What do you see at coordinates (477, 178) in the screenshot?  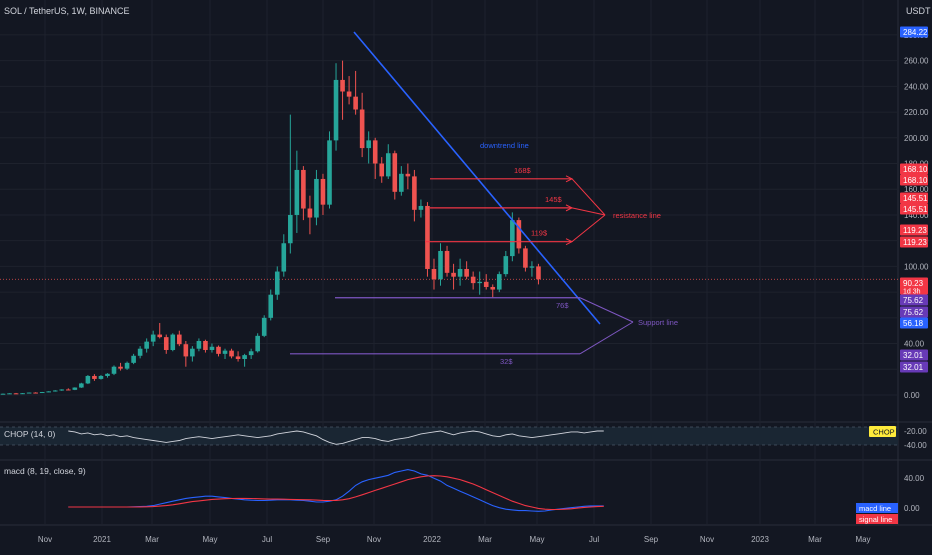 I see `downtrend-line` at bounding box center [477, 178].